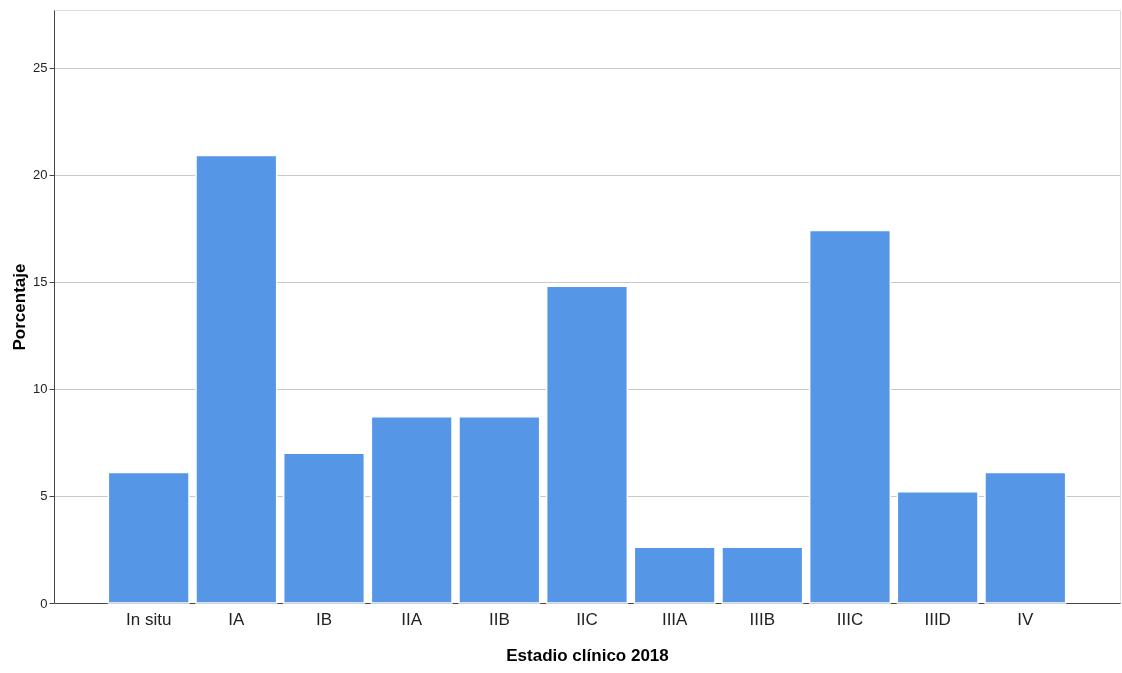 The width and height of the screenshot is (1122, 673). I want to click on x-tick-label: IIC, so click(587, 619).